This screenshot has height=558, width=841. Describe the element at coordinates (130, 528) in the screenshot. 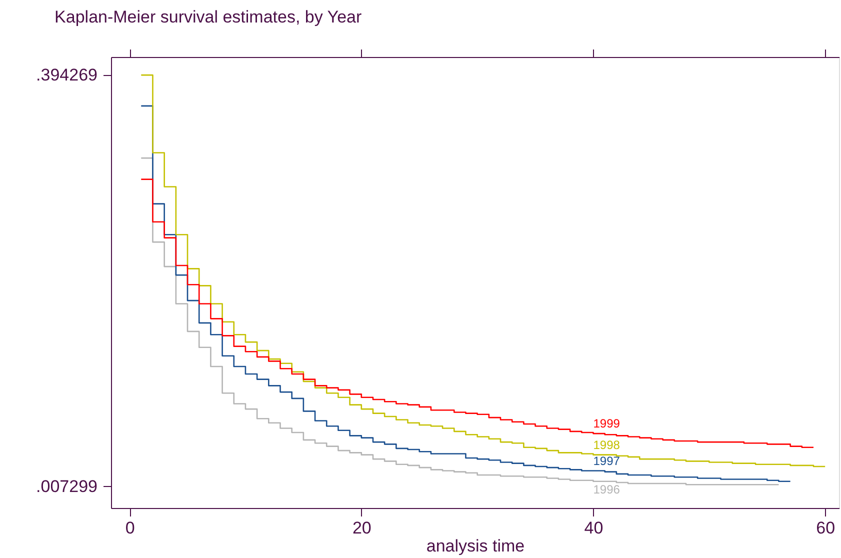

I see `x-tick-label: 0` at that location.